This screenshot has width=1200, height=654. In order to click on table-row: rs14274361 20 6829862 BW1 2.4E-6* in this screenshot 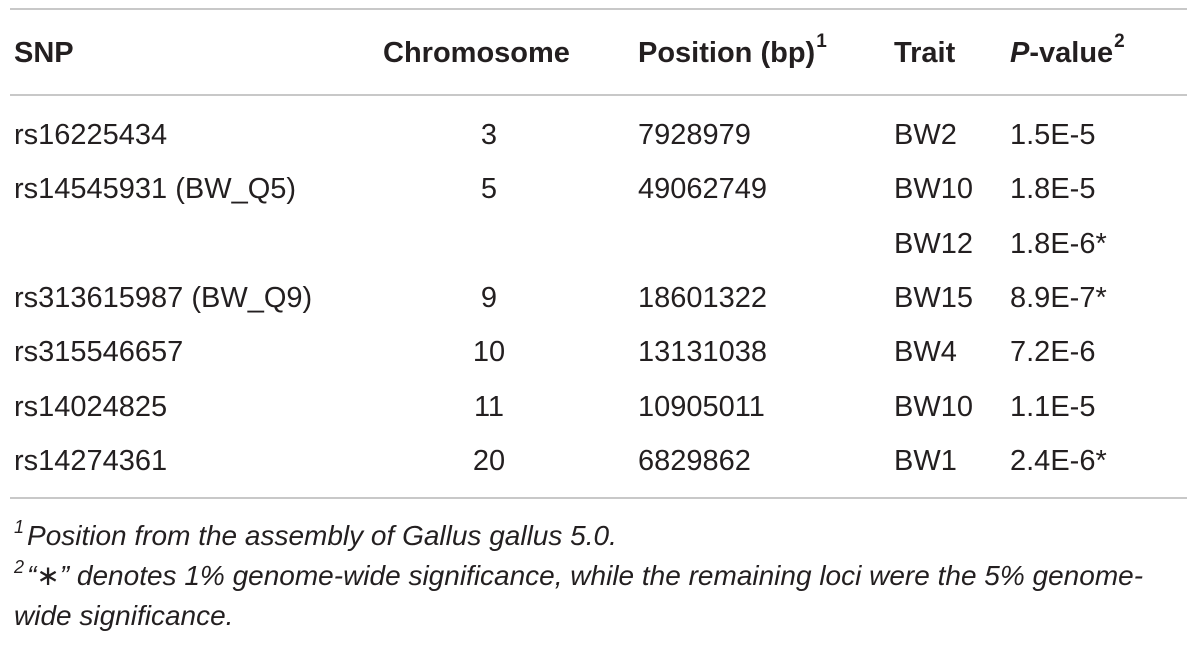, I will do `click(600, 461)`.